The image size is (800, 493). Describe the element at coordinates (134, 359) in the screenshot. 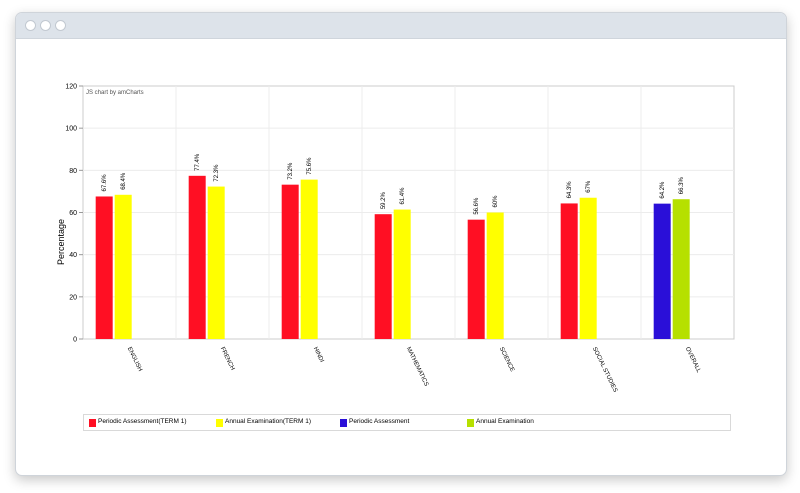

I see `x-category-label: ENGLISH` at that location.